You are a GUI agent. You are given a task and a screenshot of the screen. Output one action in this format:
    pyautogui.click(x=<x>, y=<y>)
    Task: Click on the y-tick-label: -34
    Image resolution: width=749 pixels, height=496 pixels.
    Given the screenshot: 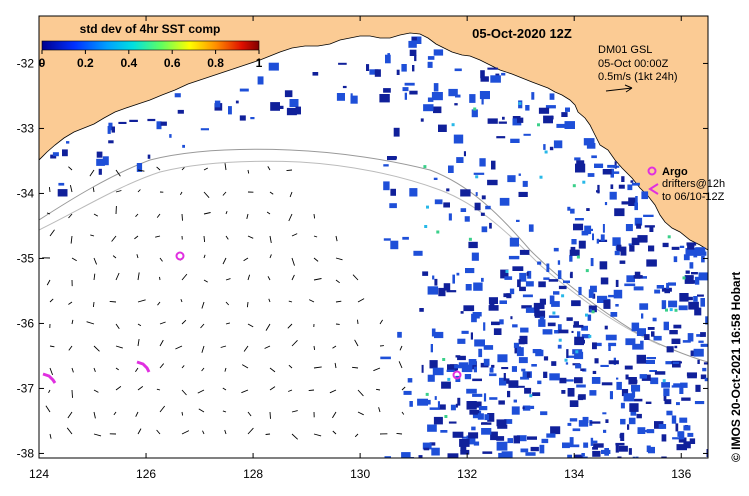 What is the action you would take?
    pyautogui.click(x=26, y=193)
    